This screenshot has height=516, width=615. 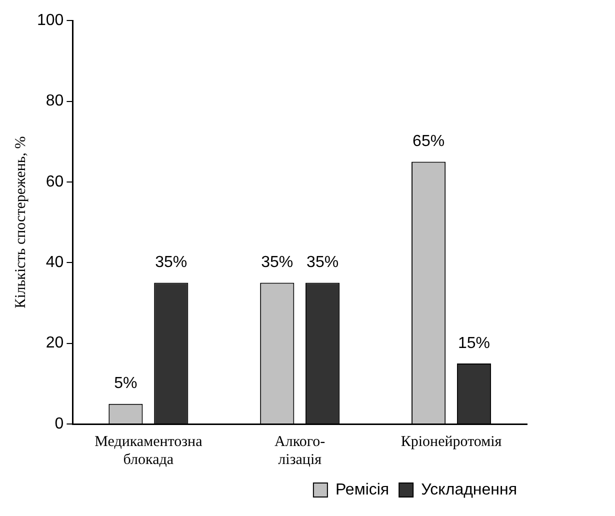 What do you see at coordinates (55, 181) in the screenshot?
I see `y-tick-label: 60` at bounding box center [55, 181].